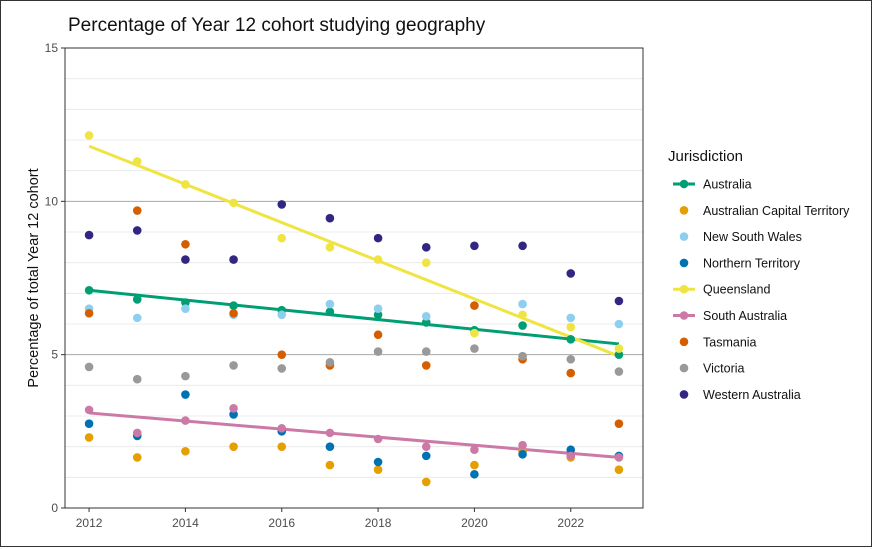  Describe the element at coordinates (89, 523) in the screenshot. I see `x-tick-label: 2012` at that location.